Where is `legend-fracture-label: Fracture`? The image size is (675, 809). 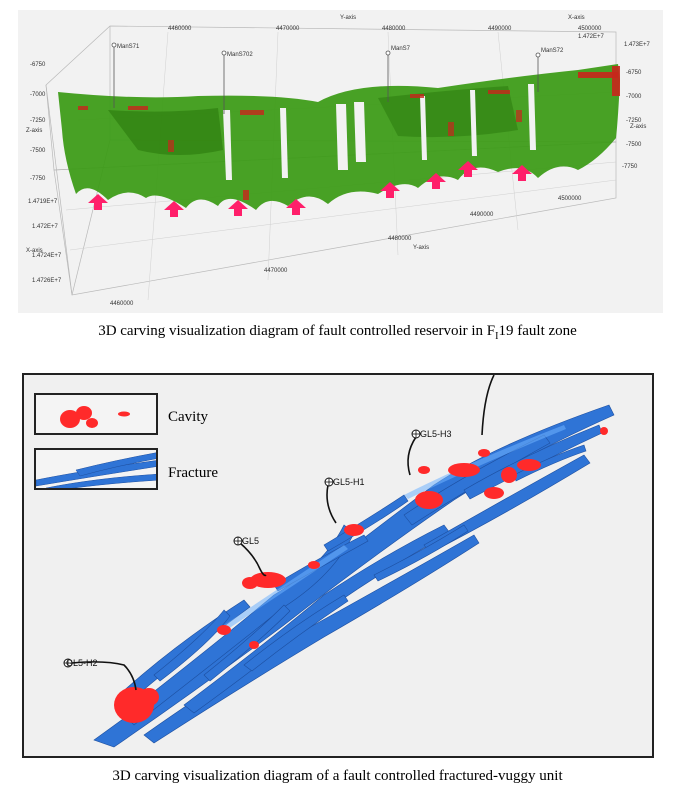 legend-fracture-label: Fracture is located at coordinates (193, 473).